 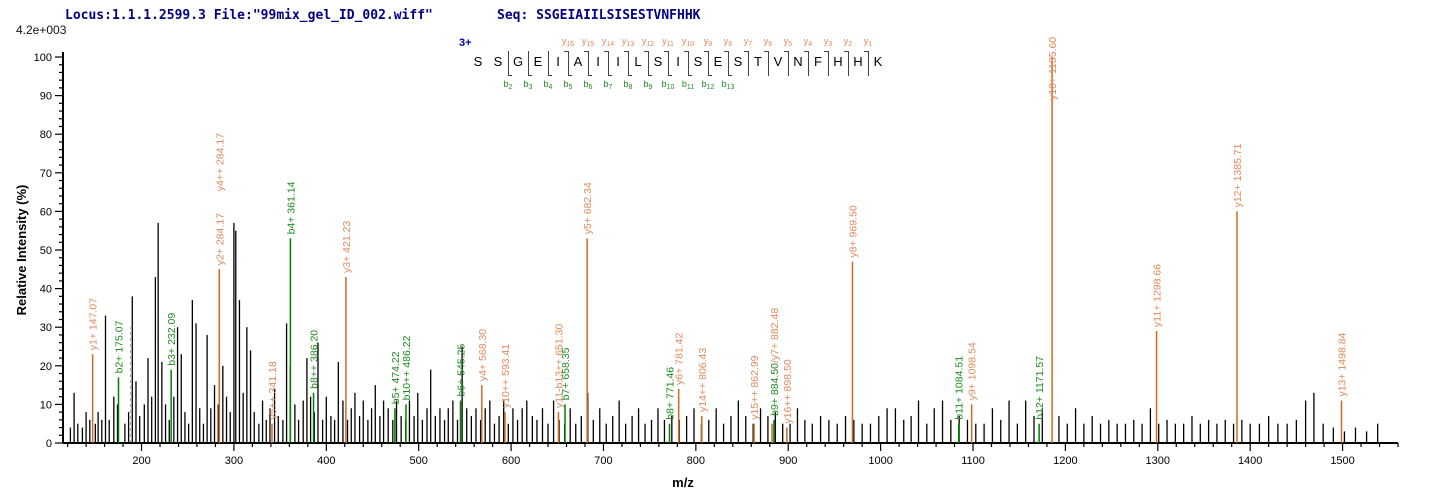 What do you see at coordinates (628, 85) in the screenshot?
I see `b-ion-label: b8` at bounding box center [628, 85].